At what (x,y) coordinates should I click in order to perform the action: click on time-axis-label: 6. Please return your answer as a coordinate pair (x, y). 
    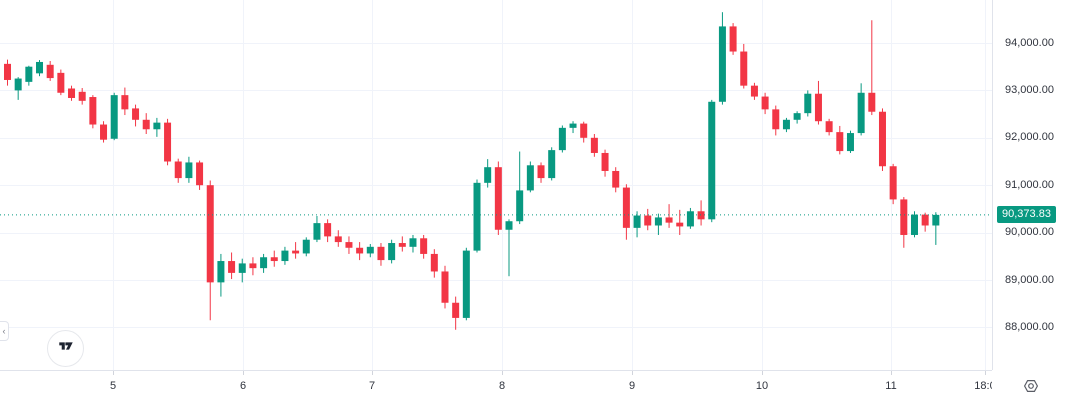
    Looking at the image, I should click on (243, 386).